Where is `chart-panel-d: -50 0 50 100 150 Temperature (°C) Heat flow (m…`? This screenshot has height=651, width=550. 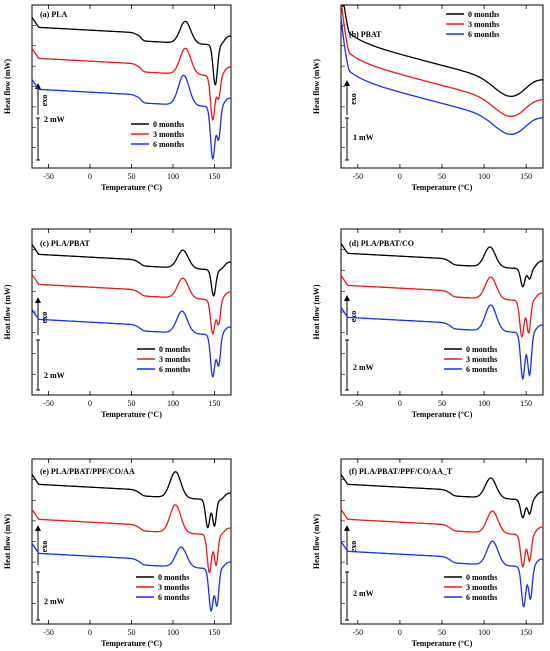
chart-panel-d: -50 0 50 100 150 Temperature (°C) Heat flow (m… is located at coordinates (428, 323).